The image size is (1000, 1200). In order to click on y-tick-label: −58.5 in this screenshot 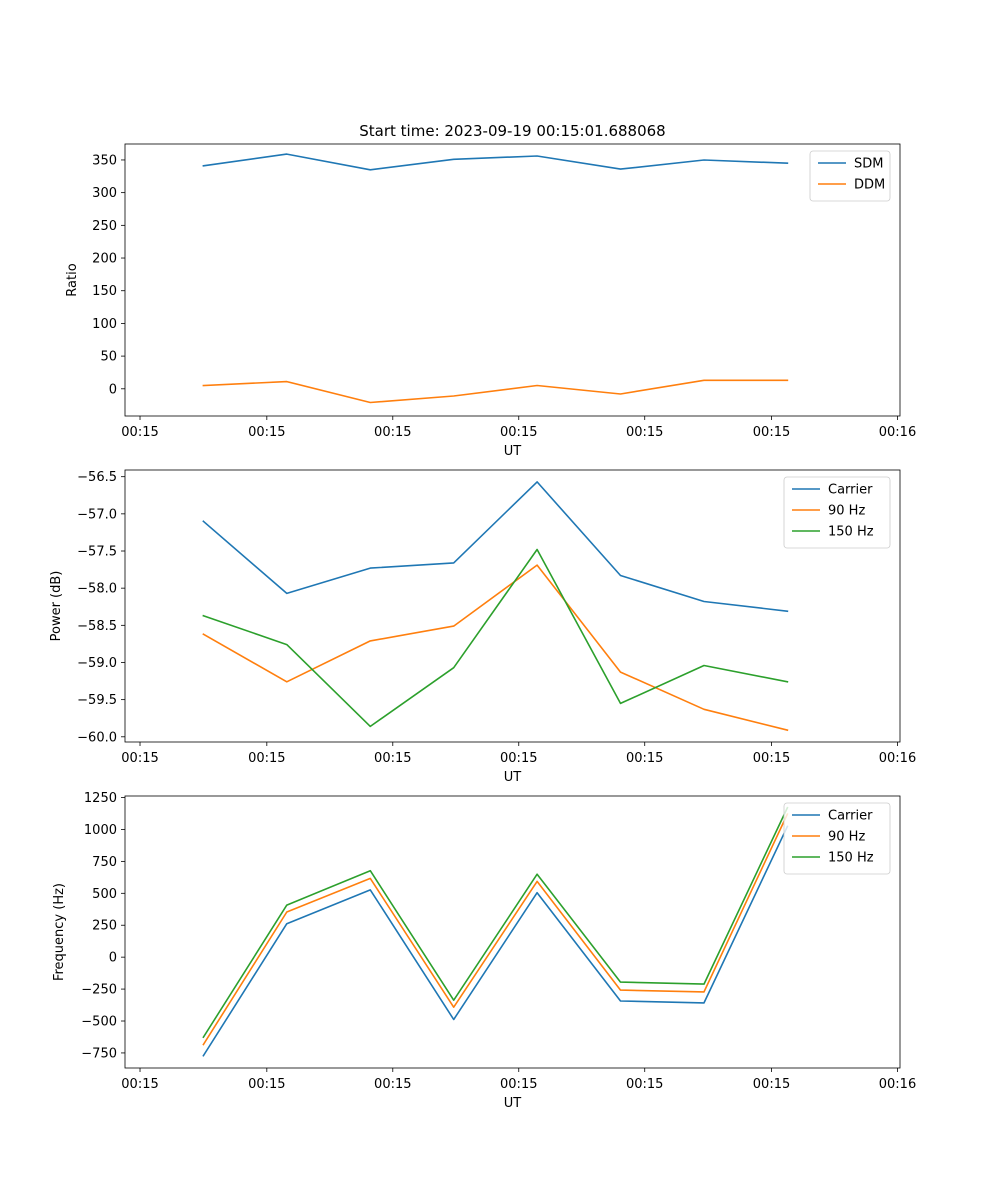, I will do `click(97, 626)`.